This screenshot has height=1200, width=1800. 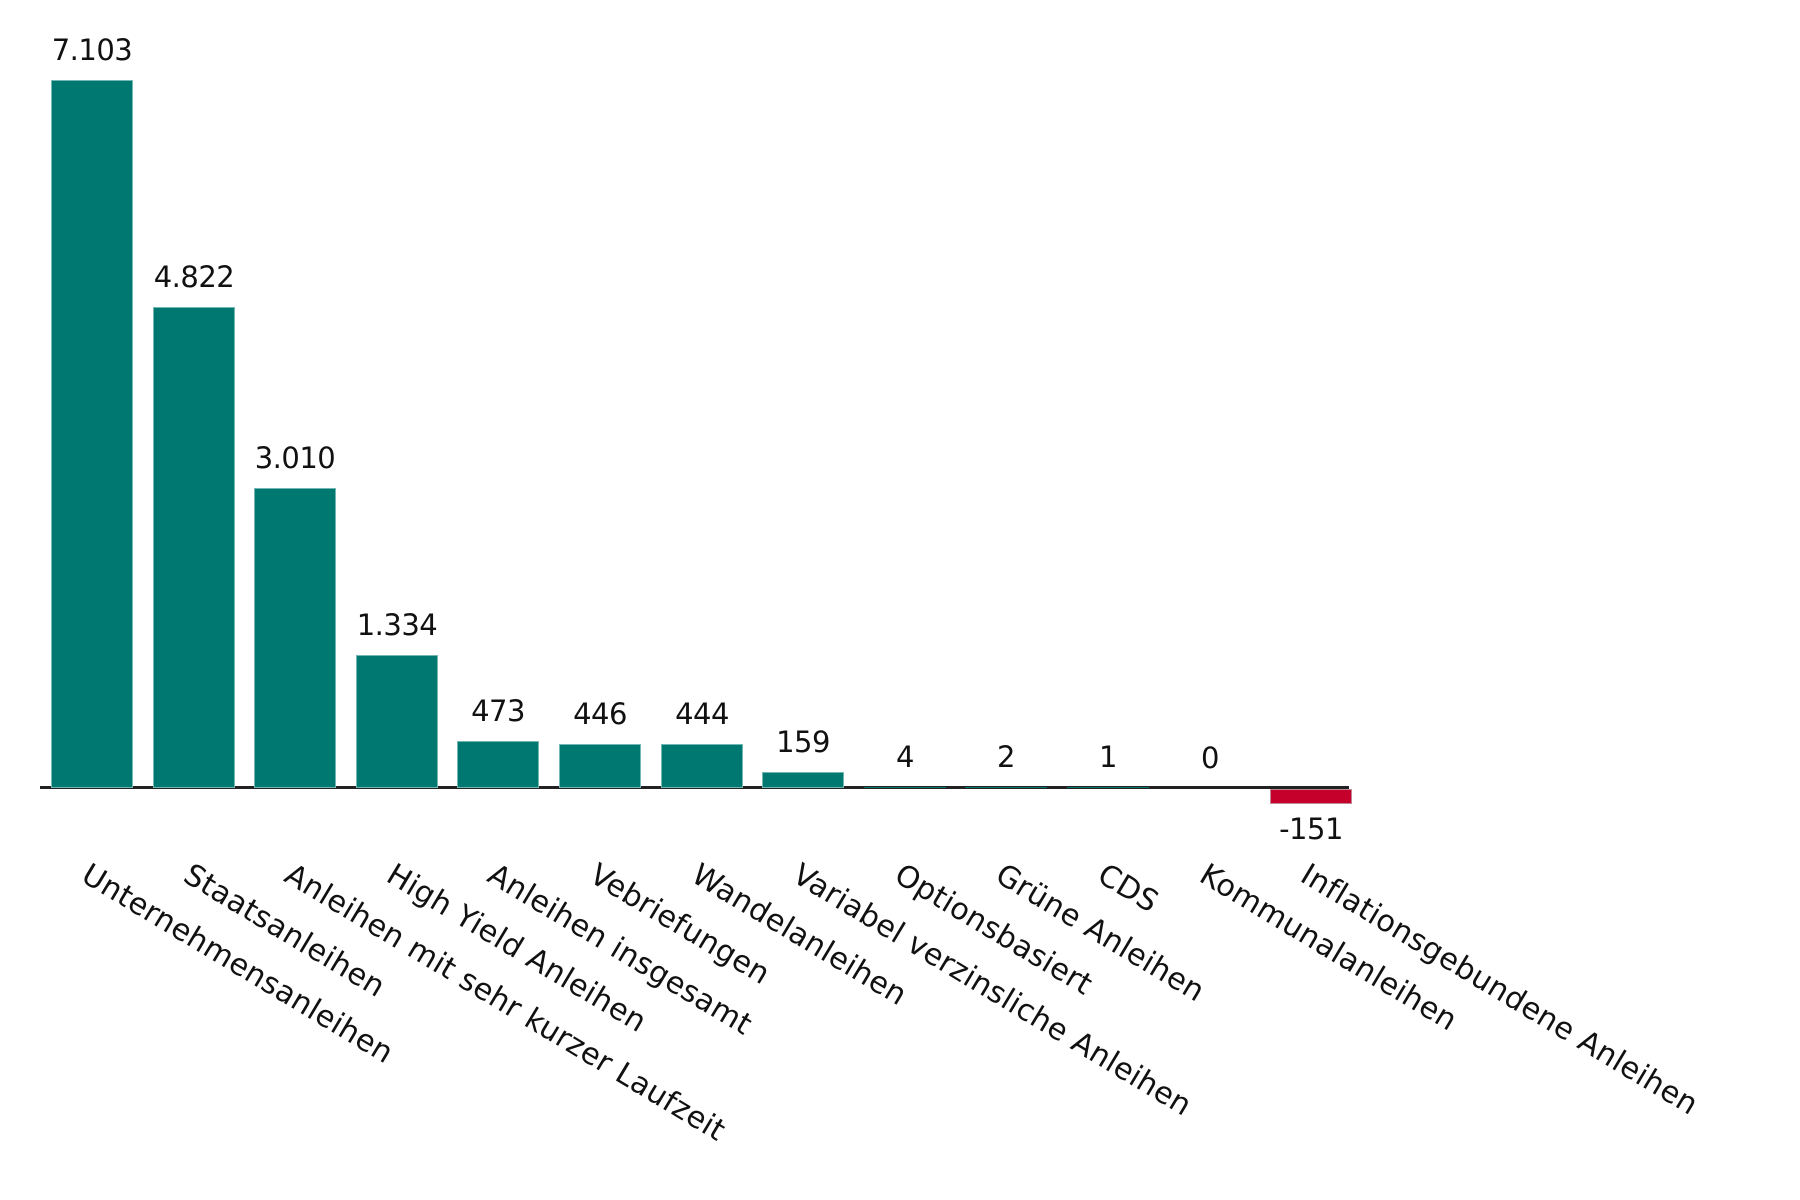 What do you see at coordinates (1311, 829) in the screenshot?
I see `value-label: -151` at bounding box center [1311, 829].